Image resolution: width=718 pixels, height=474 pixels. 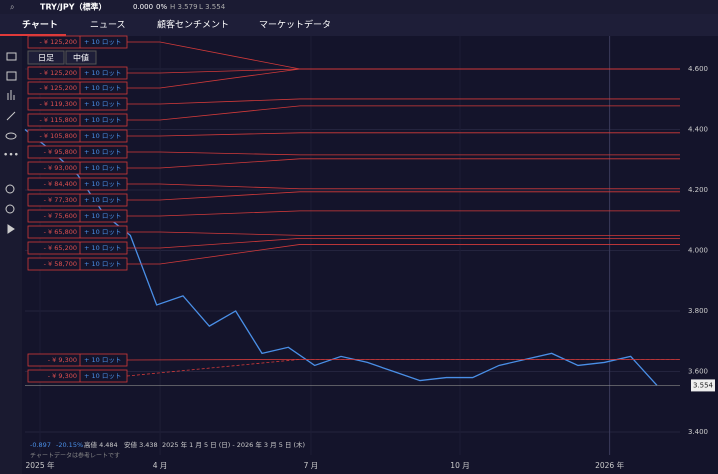 What do you see at coordinates (359, 25) in the screenshot?
I see `tab-bar` at bounding box center [359, 25].